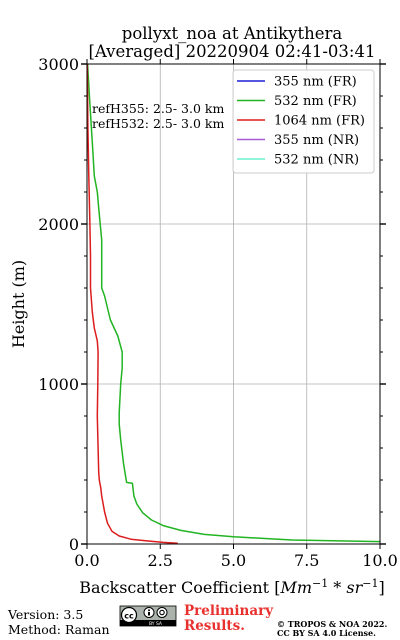 Image resolution: width=400 pixels, height=640 pixels. What do you see at coordinates (354, 587) in the screenshot?
I see `x-axis-label-unit2: sr` at bounding box center [354, 587].